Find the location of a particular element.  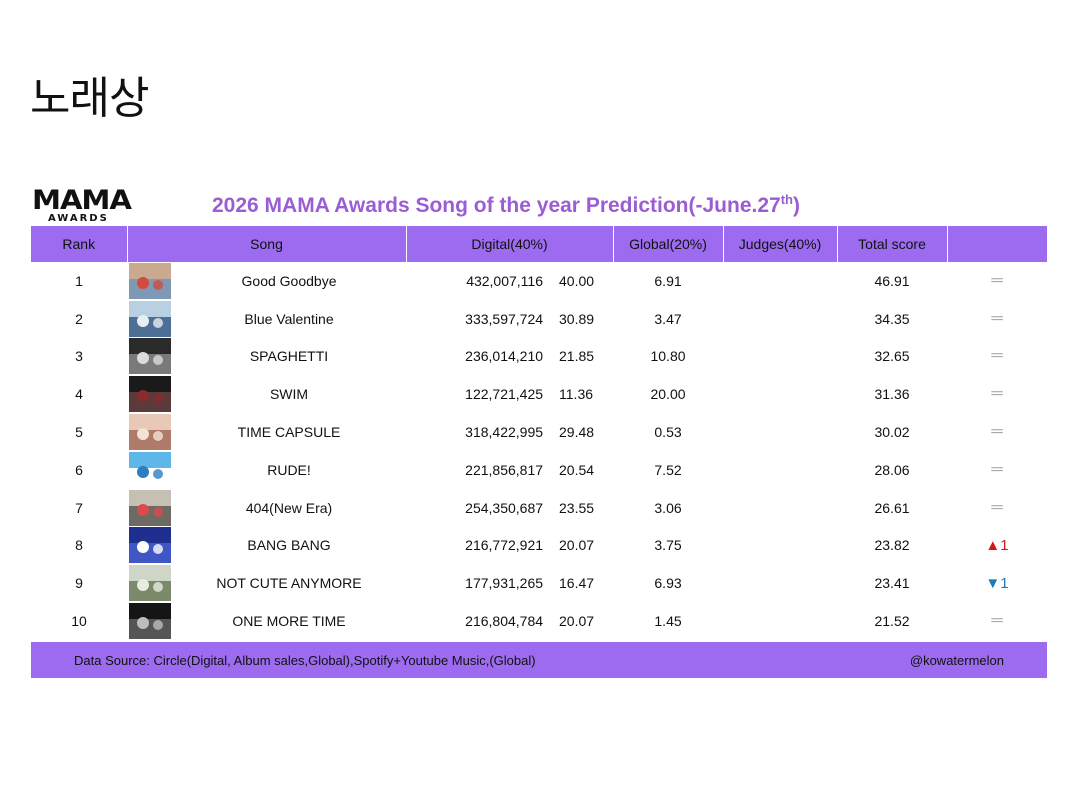

rank-cell: 5 is located at coordinates (79, 432).